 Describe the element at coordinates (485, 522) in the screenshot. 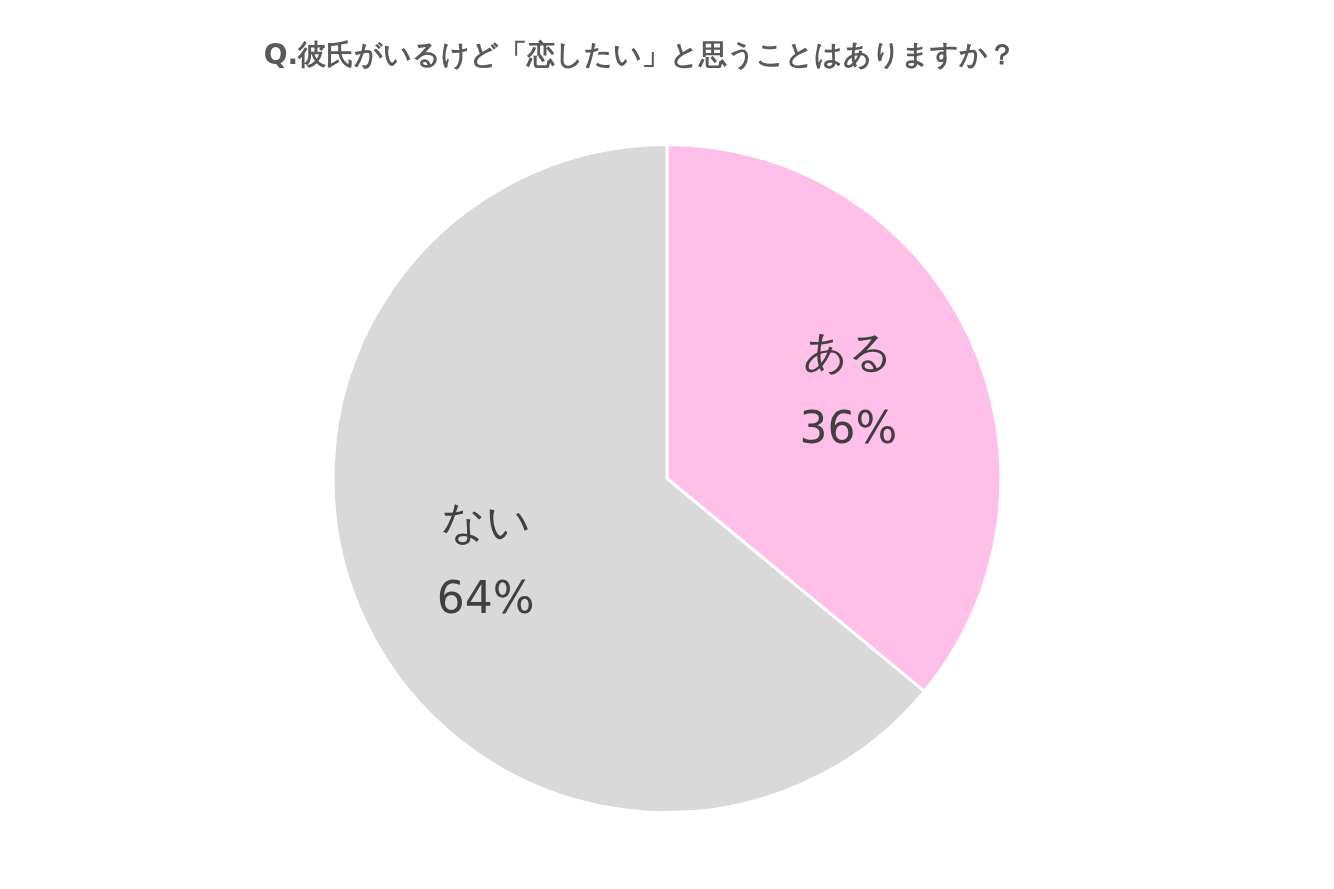

I see `slice-label: ない` at that location.